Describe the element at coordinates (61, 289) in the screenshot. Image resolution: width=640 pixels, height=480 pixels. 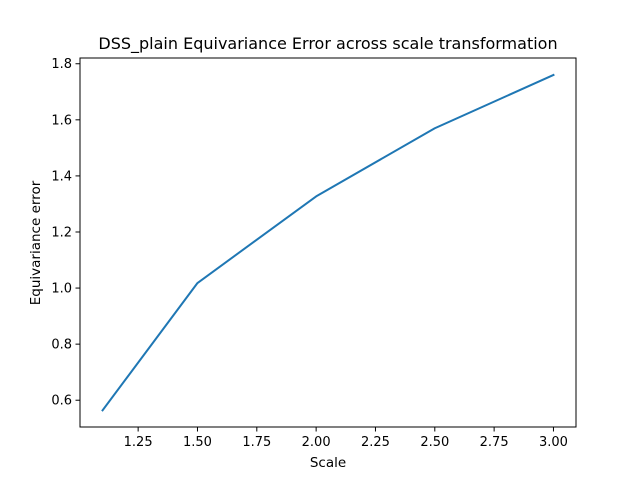
I see `y-tick-label-2: 1.0` at that location.